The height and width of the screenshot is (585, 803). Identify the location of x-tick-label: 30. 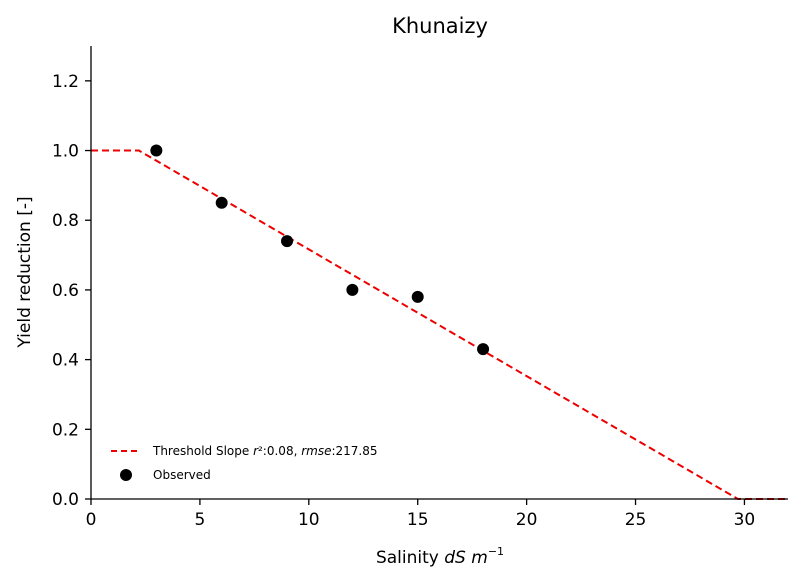
(745, 520).